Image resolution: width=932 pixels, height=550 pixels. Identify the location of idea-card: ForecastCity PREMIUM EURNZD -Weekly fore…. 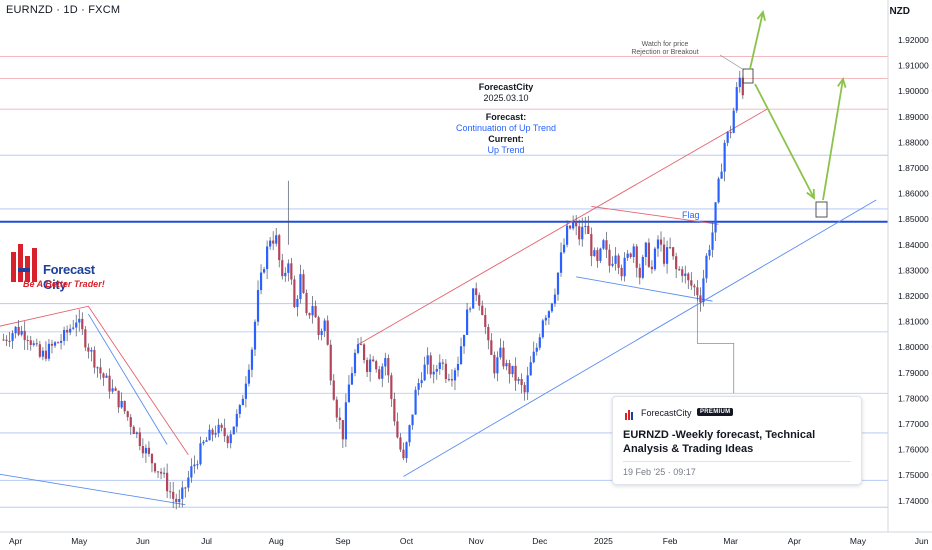
(737, 440).